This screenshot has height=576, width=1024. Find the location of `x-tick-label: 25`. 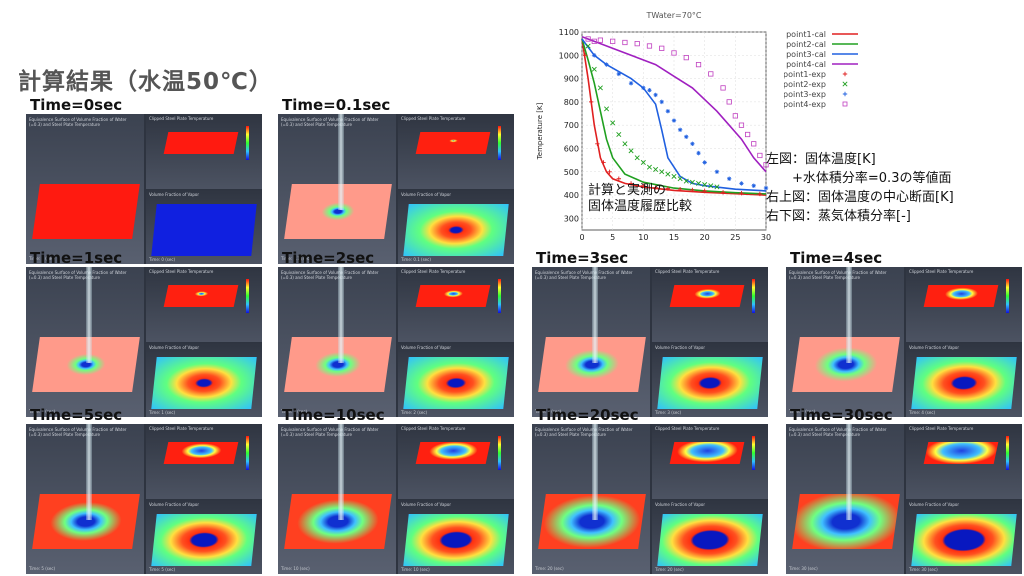

x-tick-label: 25 is located at coordinates (735, 237).